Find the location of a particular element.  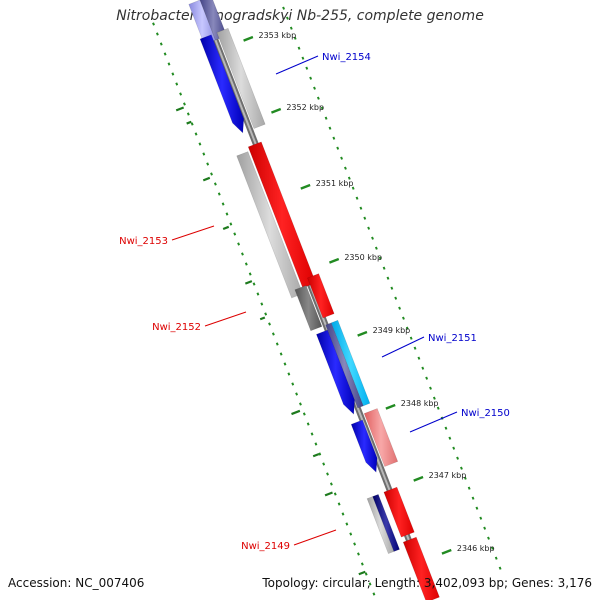

gene-block-nwi-2151-c is located at coordinates (350, 363).